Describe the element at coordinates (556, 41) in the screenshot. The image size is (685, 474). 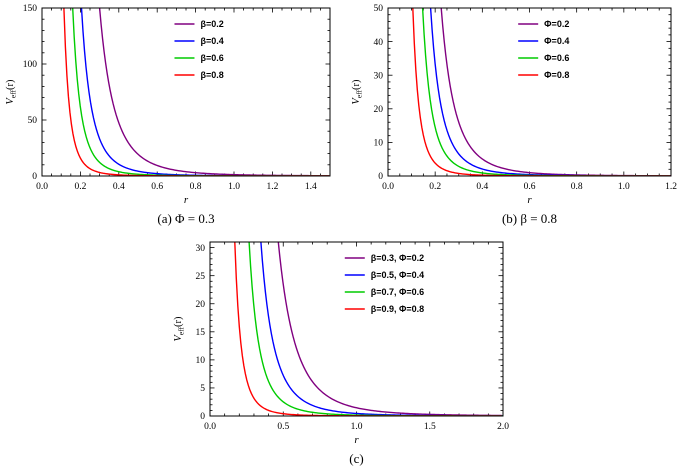
I see `svg-text: Φ=0.4` at that location.